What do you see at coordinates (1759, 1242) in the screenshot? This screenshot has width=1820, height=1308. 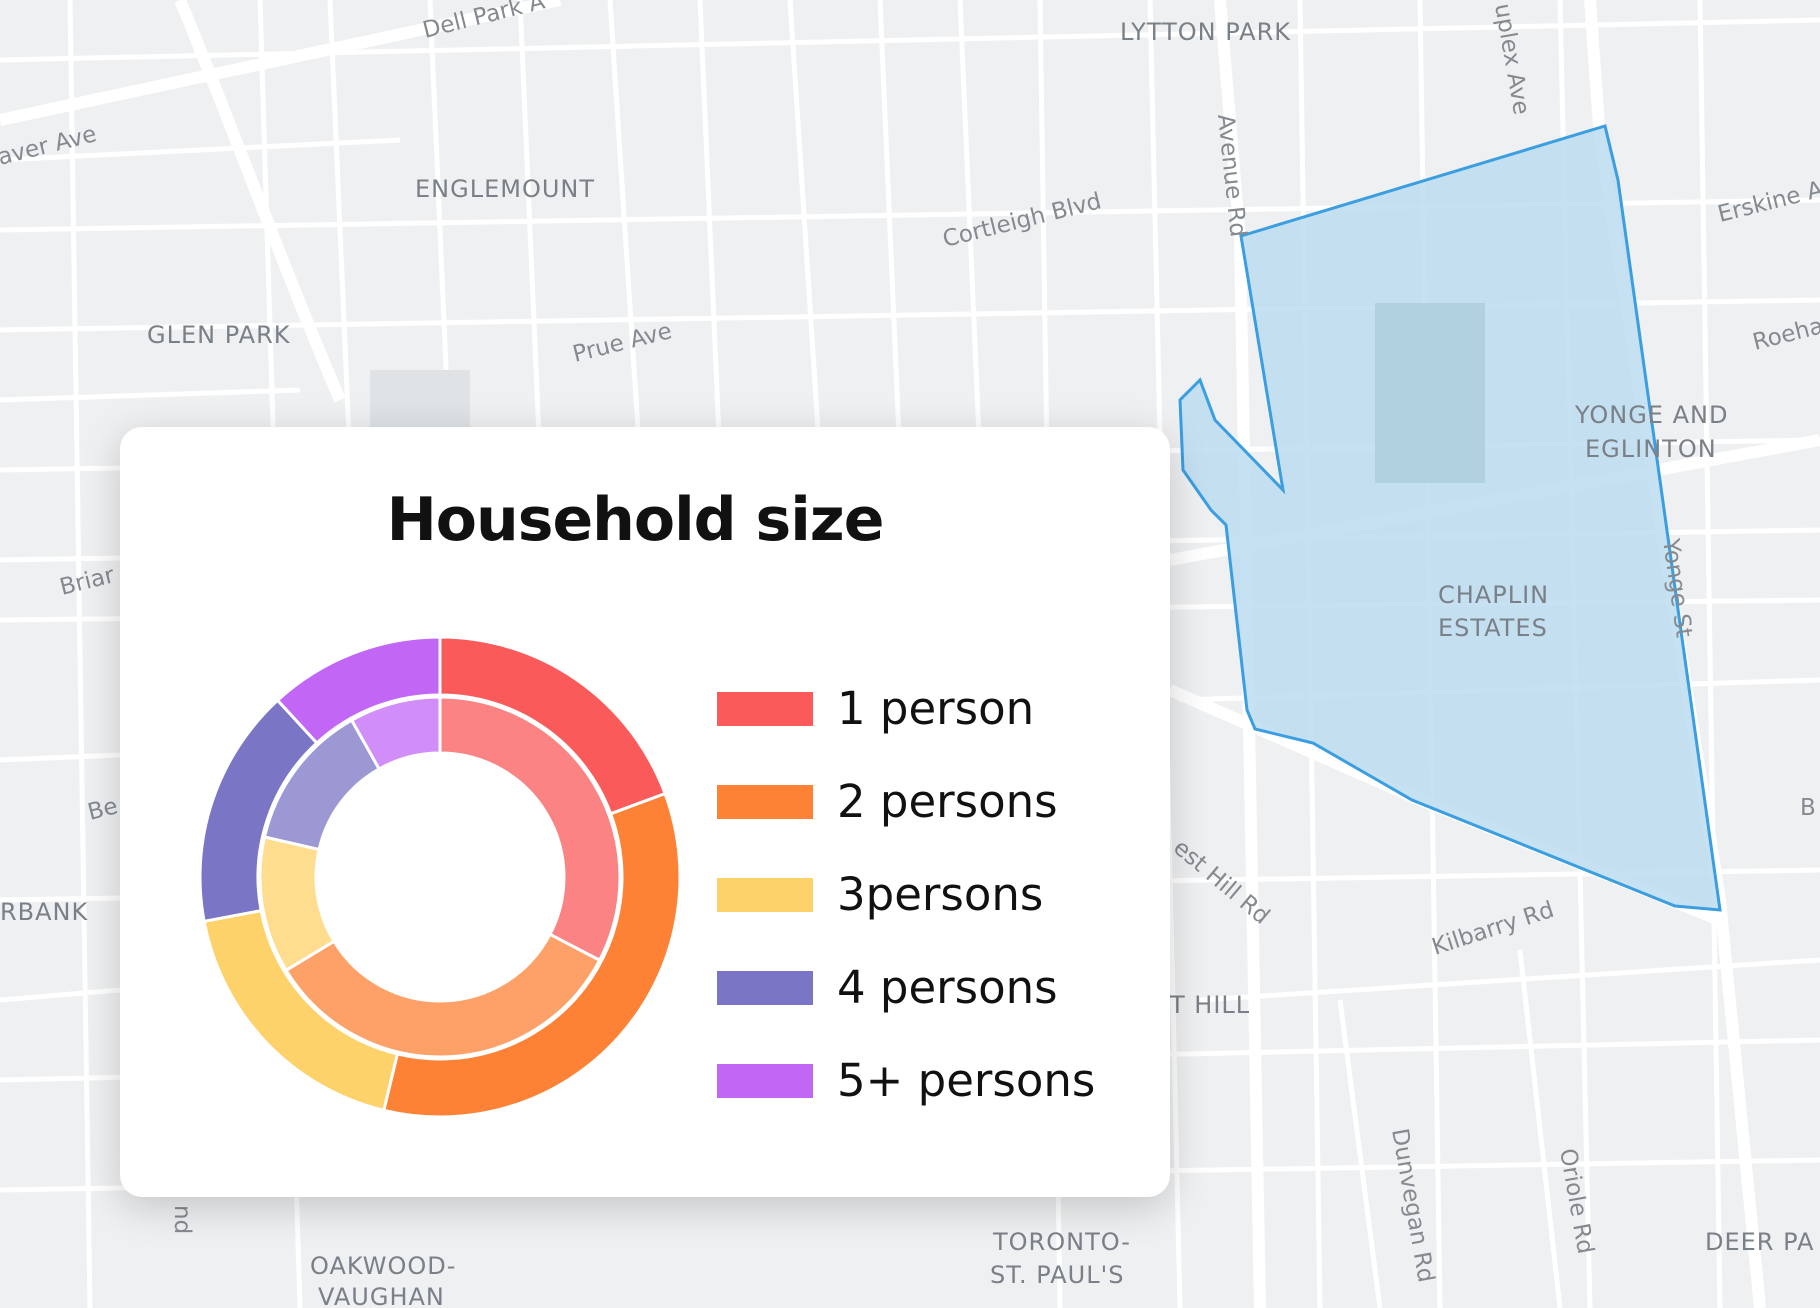 I see `label-deer-park: DEER PA` at bounding box center [1759, 1242].